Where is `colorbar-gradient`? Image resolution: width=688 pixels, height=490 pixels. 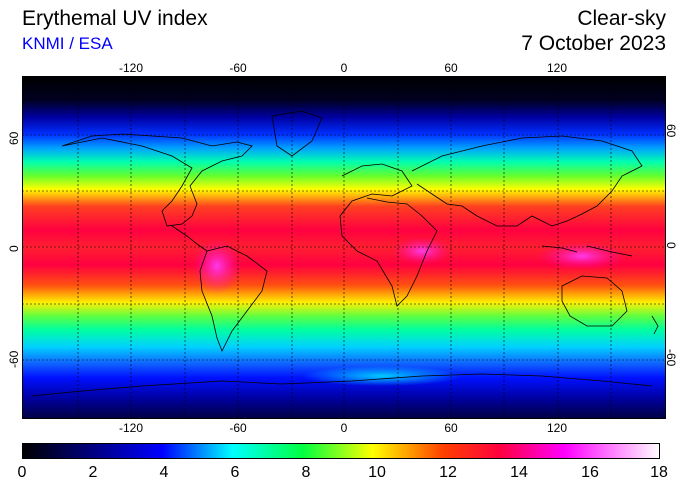
colorbar-gradient is located at coordinates (341, 451).